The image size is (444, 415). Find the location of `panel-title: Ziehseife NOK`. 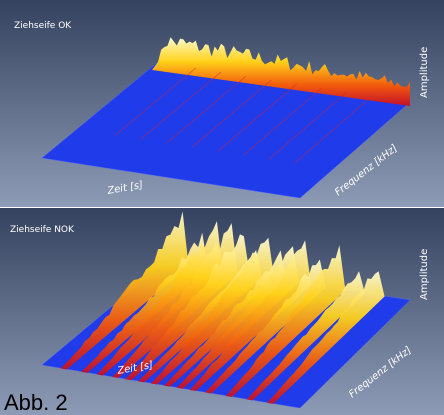

panel-title: Ziehseife NOK is located at coordinates (42, 230).